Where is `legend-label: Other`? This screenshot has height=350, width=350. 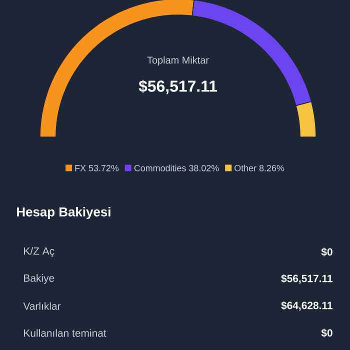 legend-label: Other is located at coordinates (245, 168).